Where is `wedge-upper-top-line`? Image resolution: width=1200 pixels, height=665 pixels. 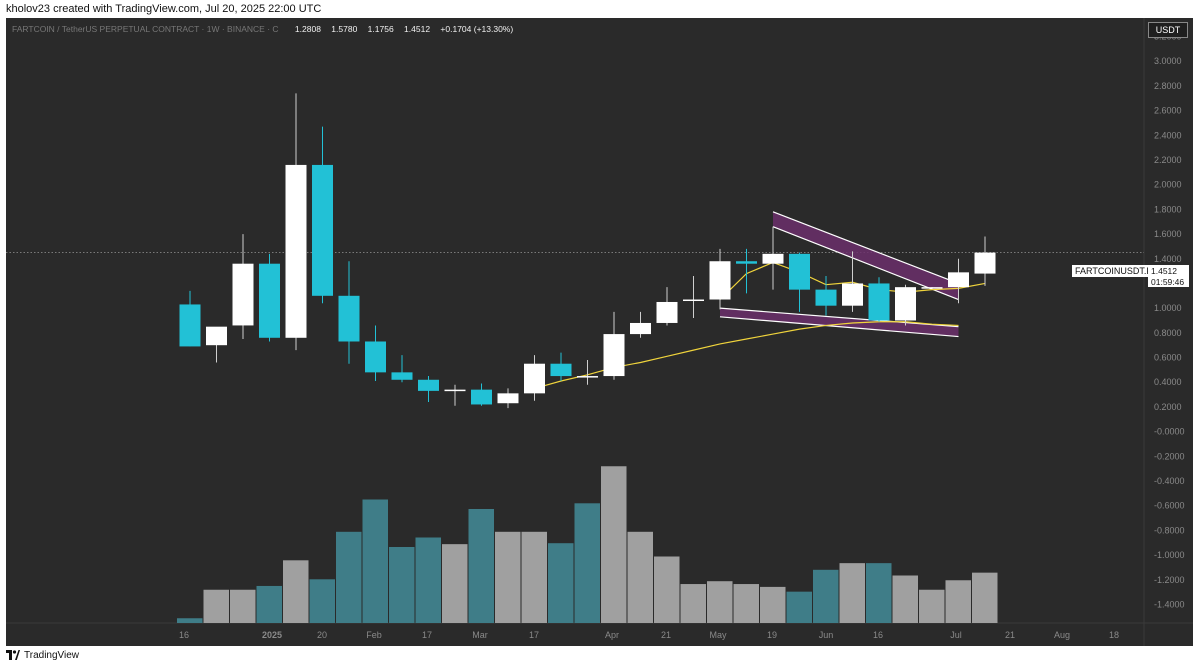
wedge-upper-top-line is located at coordinates (865, 248).